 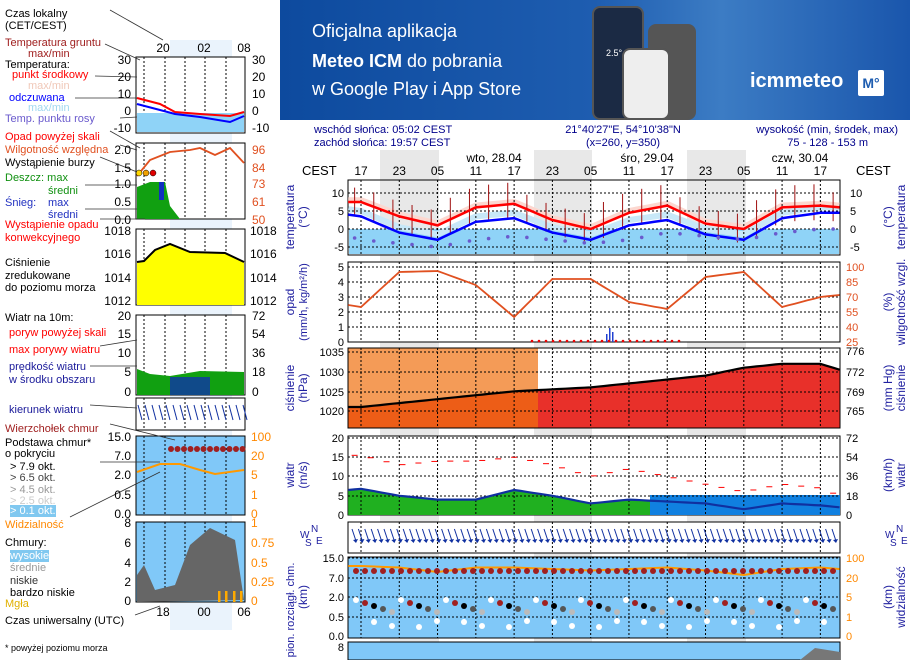 I want to click on legend-utc: Czas uniwersalny (UTC), so click(x=65, y=621).